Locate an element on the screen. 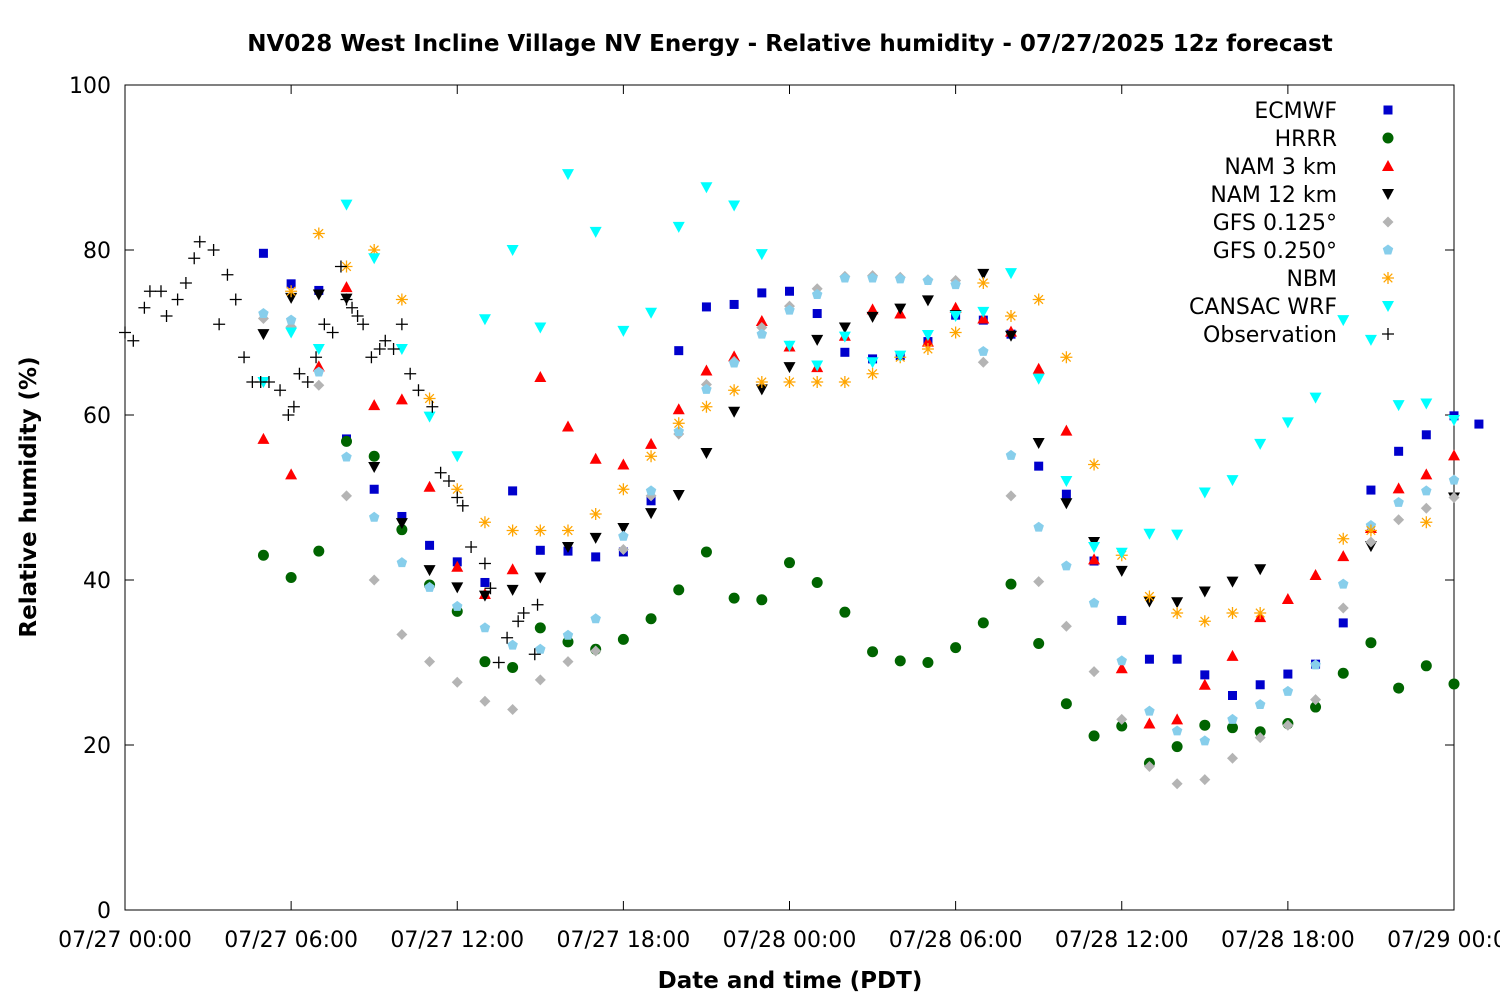  y-tick-label: 80 is located at coordinates (97, 251).